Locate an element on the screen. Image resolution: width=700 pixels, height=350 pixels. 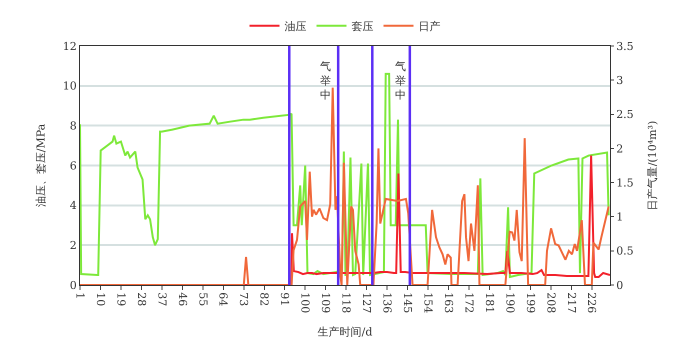
x-tick-label: 73 is located at coordinates (243, 299).